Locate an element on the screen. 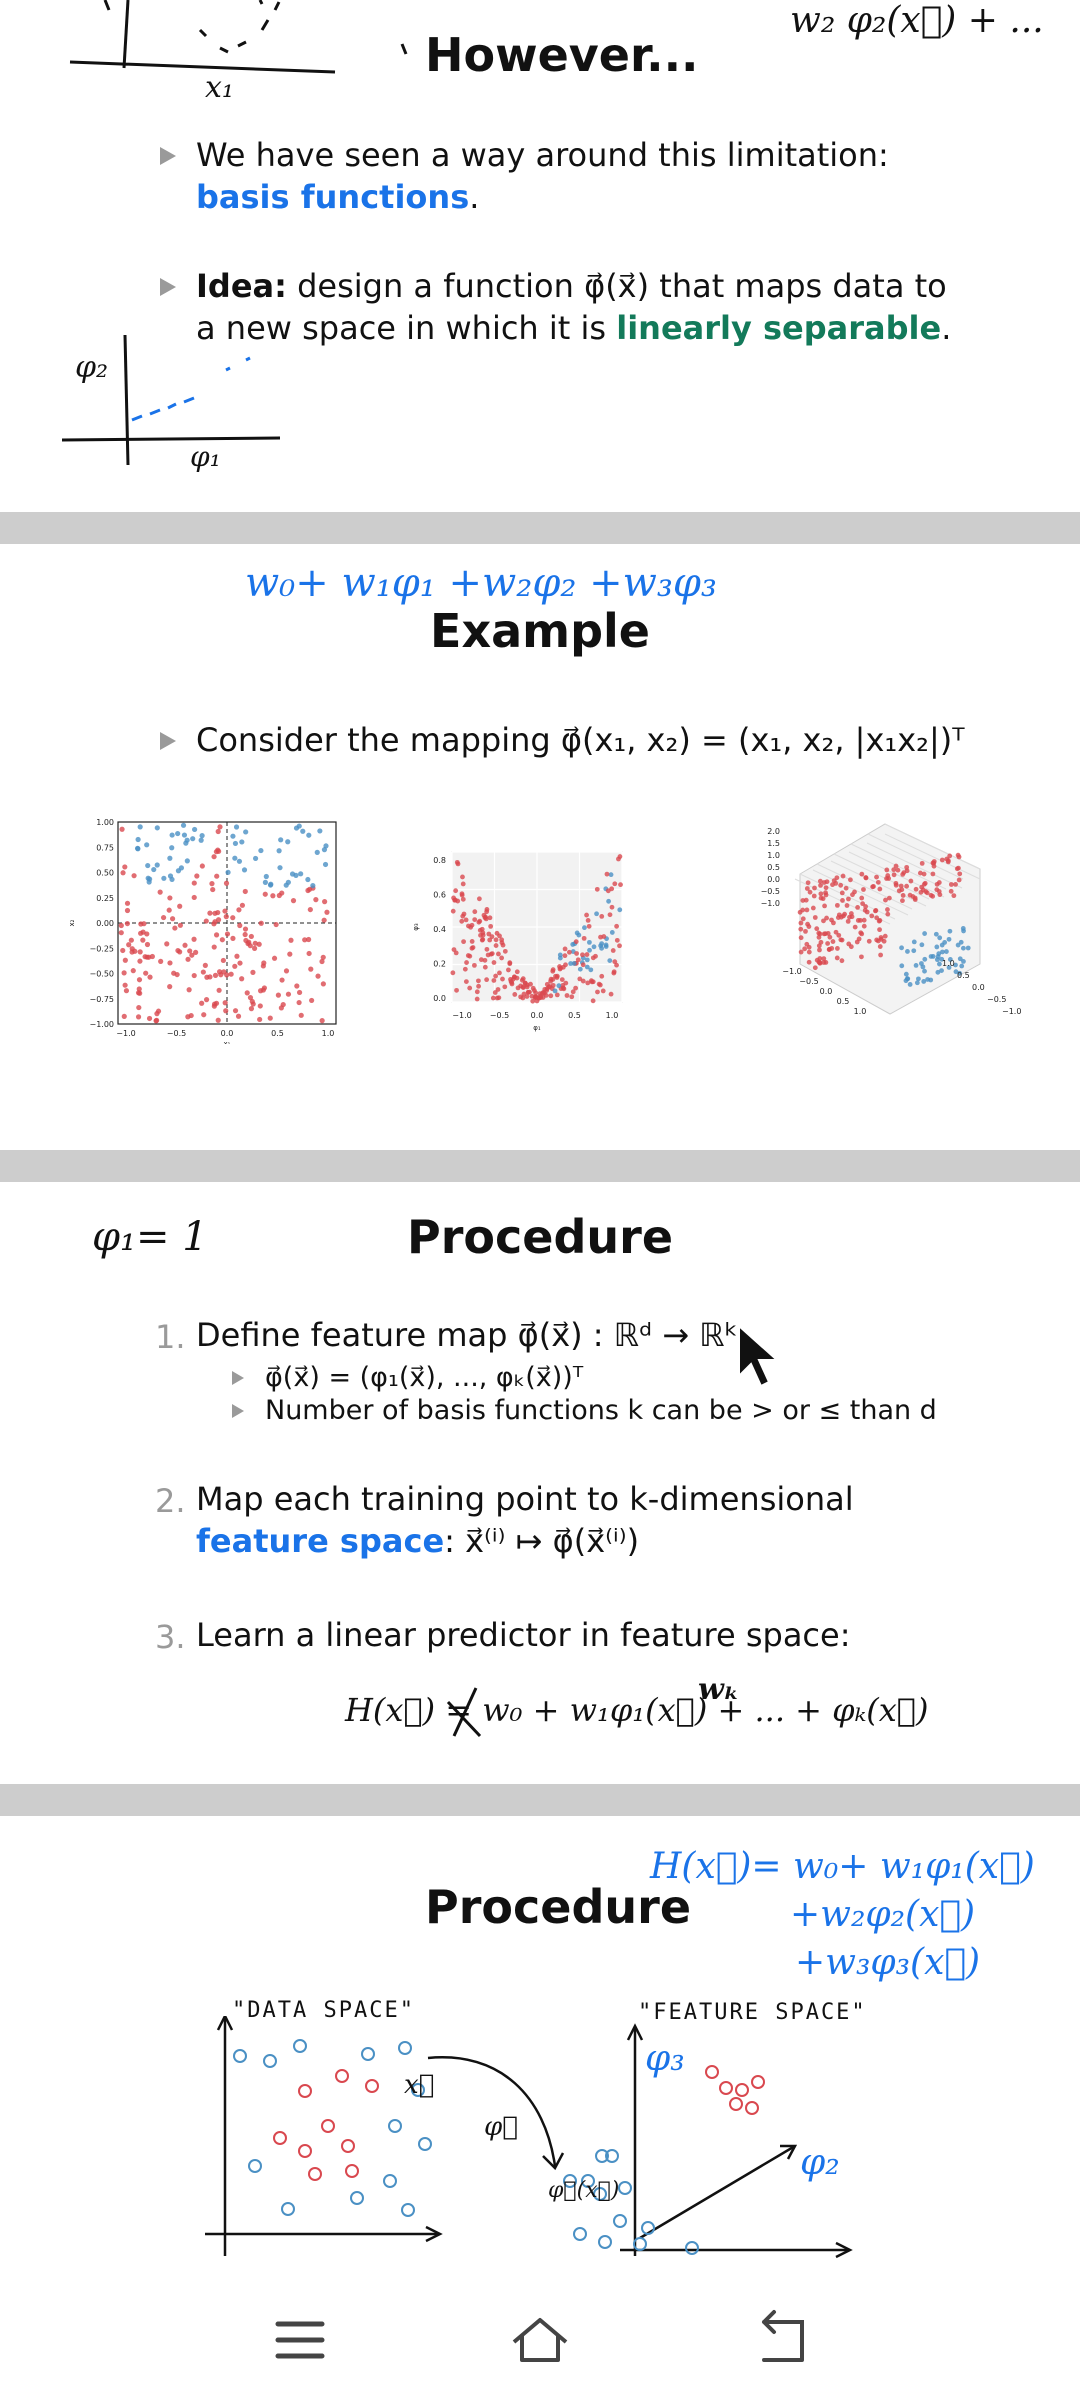  home-button is located at coordinates (540, 2340).